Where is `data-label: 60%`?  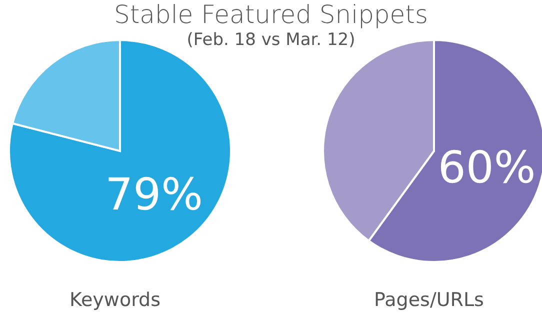 data-label: 60% is located at coordinates (487, 168).